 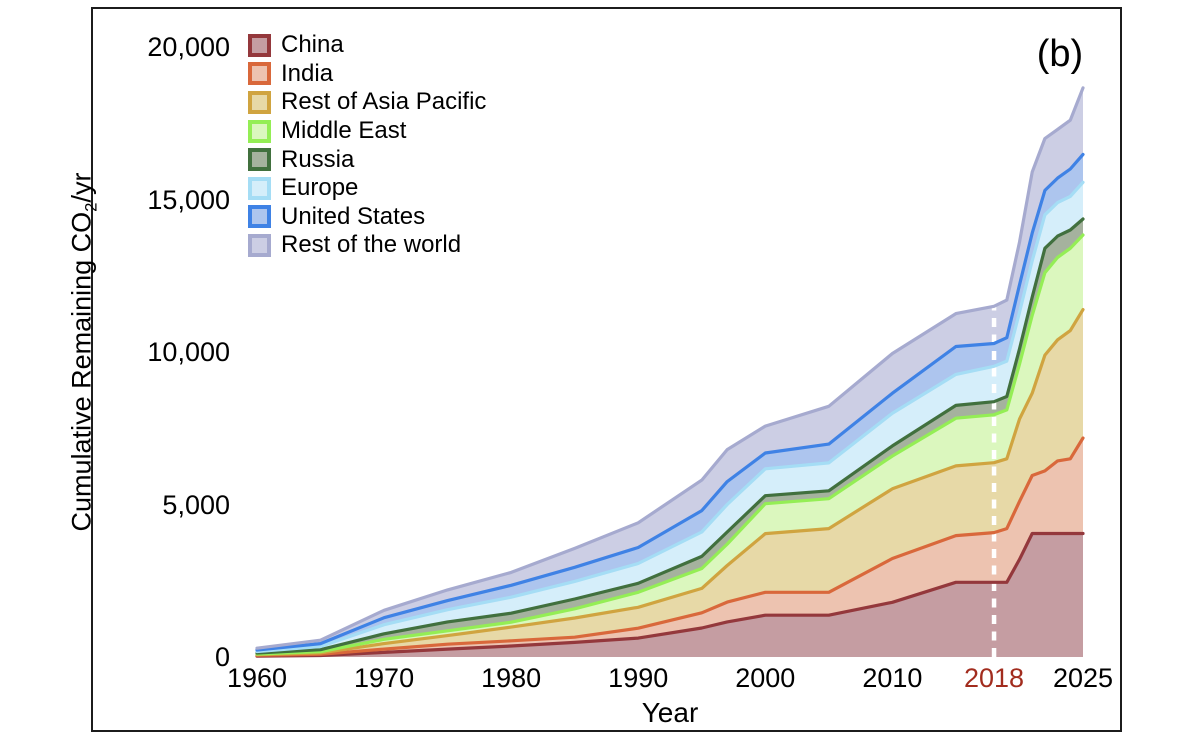 I want to click on legend-item-middle-east: Middle East, so click(x=367, y=131).